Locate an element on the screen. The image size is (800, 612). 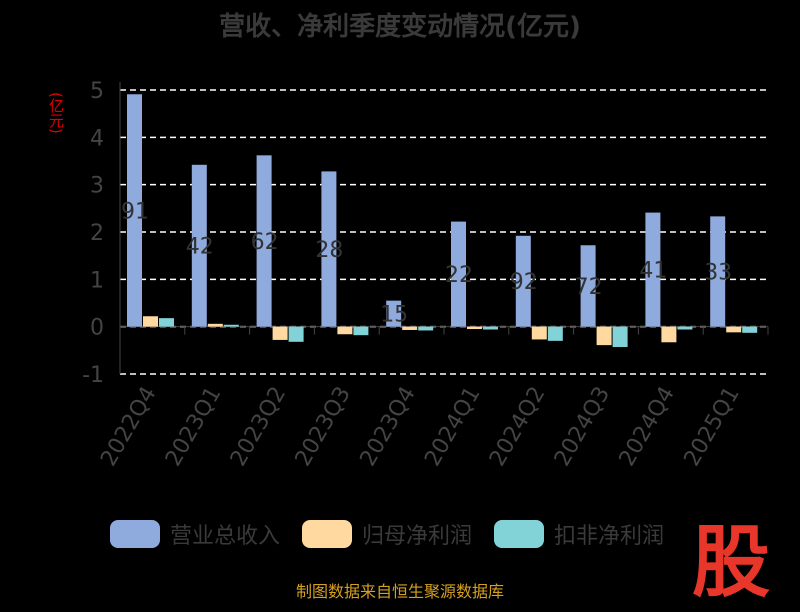
data-label: 62 is located at coordinates (265, 242).